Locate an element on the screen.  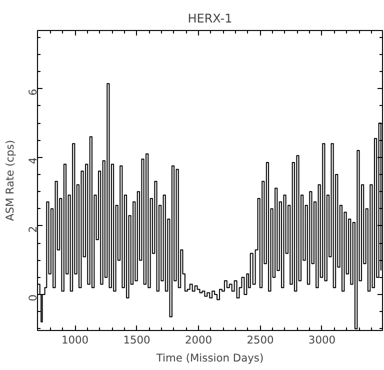
y-axis-title: ASM Rate (cps) is located at coordinates (10, 180).